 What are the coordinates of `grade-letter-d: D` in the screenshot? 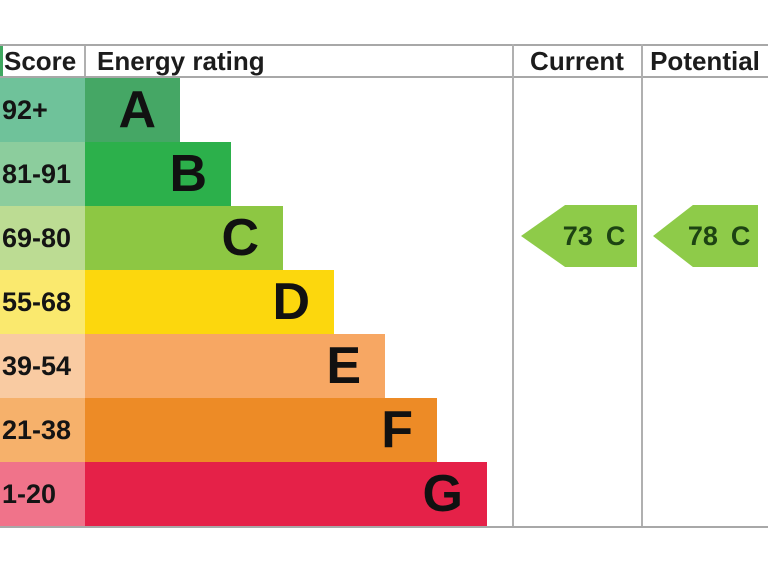 It's located at (291, 302).